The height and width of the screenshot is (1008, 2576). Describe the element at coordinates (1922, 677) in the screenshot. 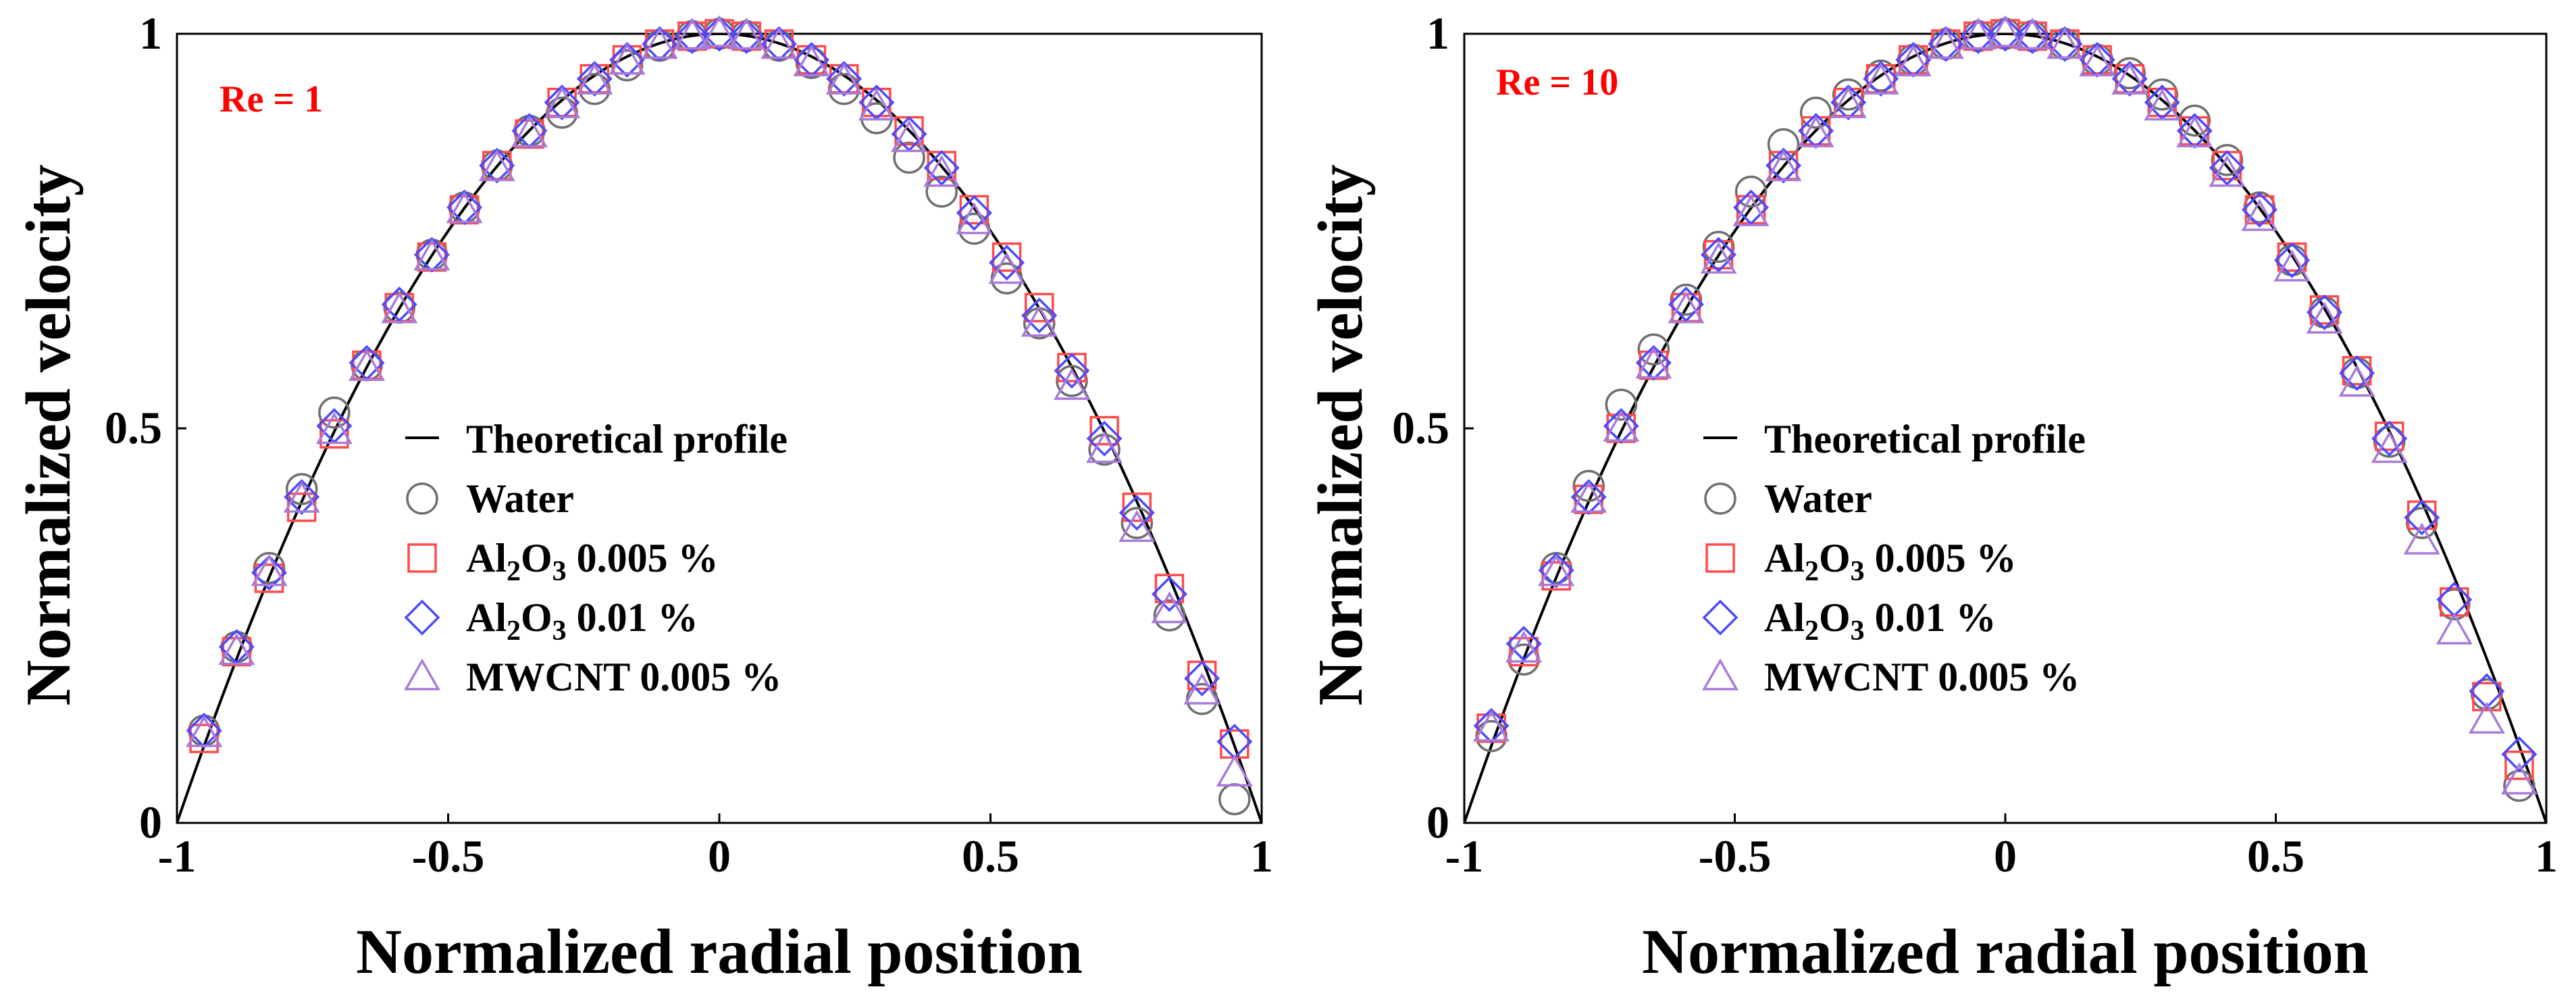

I see `legend-label: MWCNT 0.005 %` at that location.